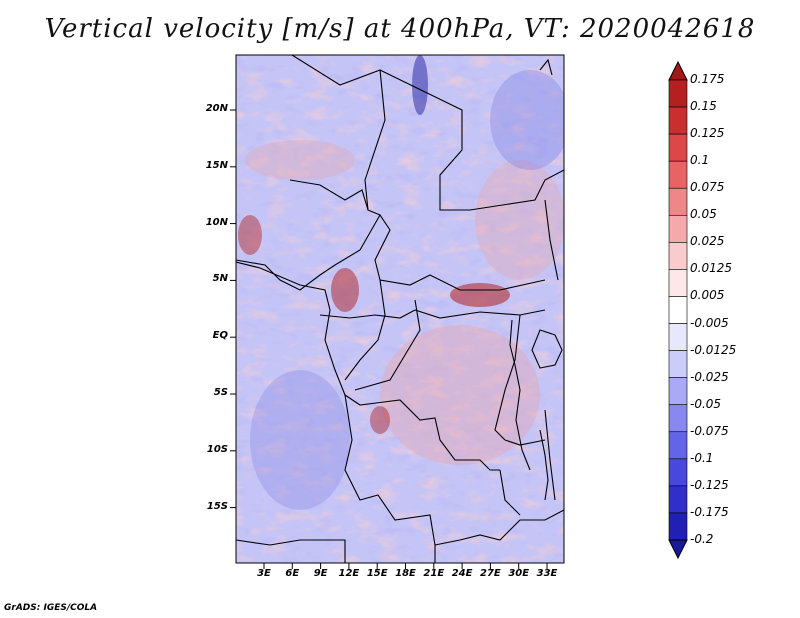 This screenshot has height=618, width=800. Describe the element at coordinates (216, 222) in the screenshot. I see `lat-label: 10N` at that location.